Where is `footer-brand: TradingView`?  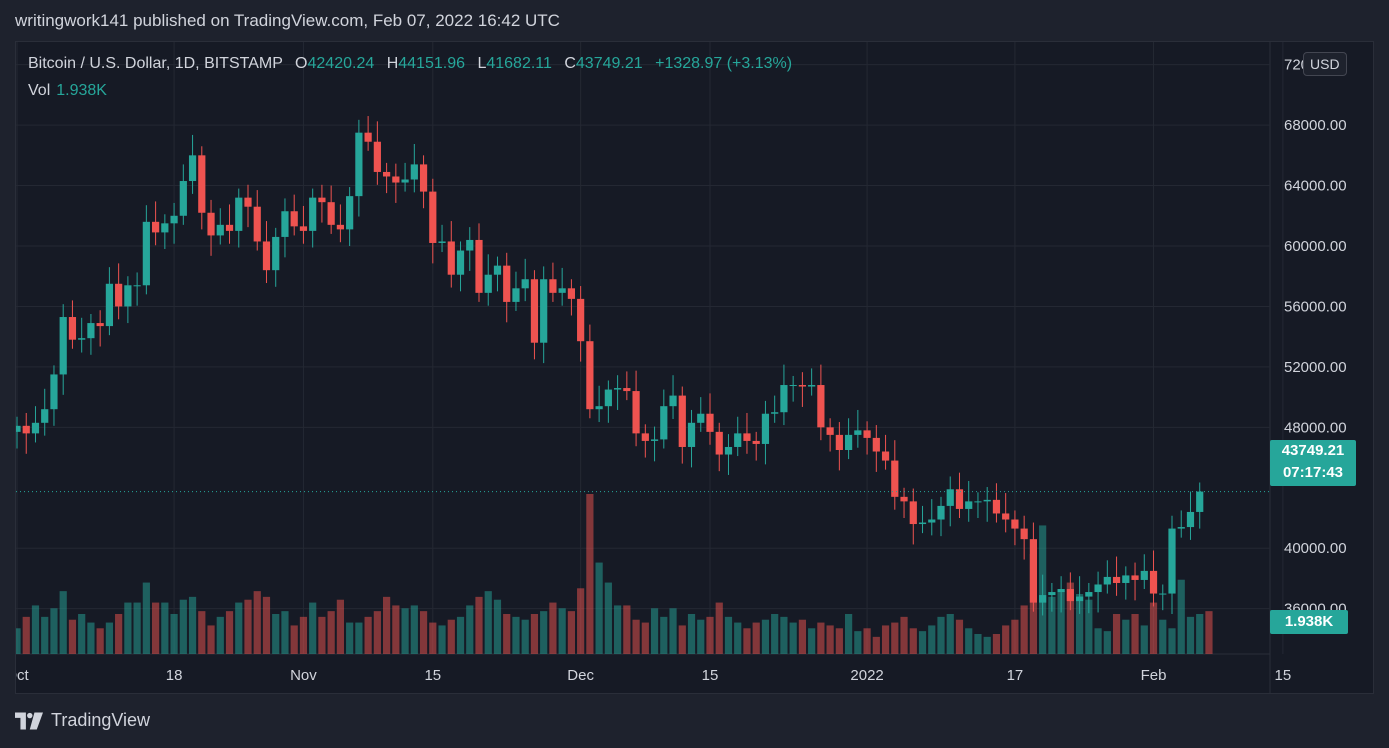 footer-brand: TradingView is located at coordinates (82, 720).